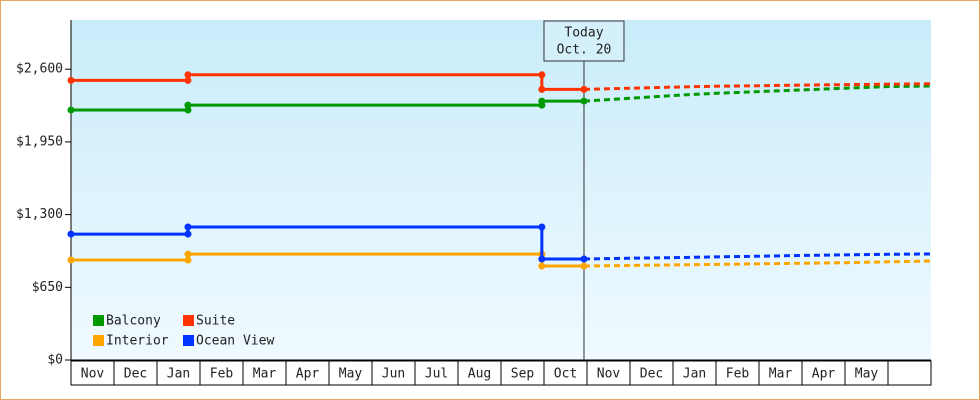  What do you see at coordinates (235, 341) in the screenshot?
I see `legend-label: Ocean View` at bounding box center [235, 341].